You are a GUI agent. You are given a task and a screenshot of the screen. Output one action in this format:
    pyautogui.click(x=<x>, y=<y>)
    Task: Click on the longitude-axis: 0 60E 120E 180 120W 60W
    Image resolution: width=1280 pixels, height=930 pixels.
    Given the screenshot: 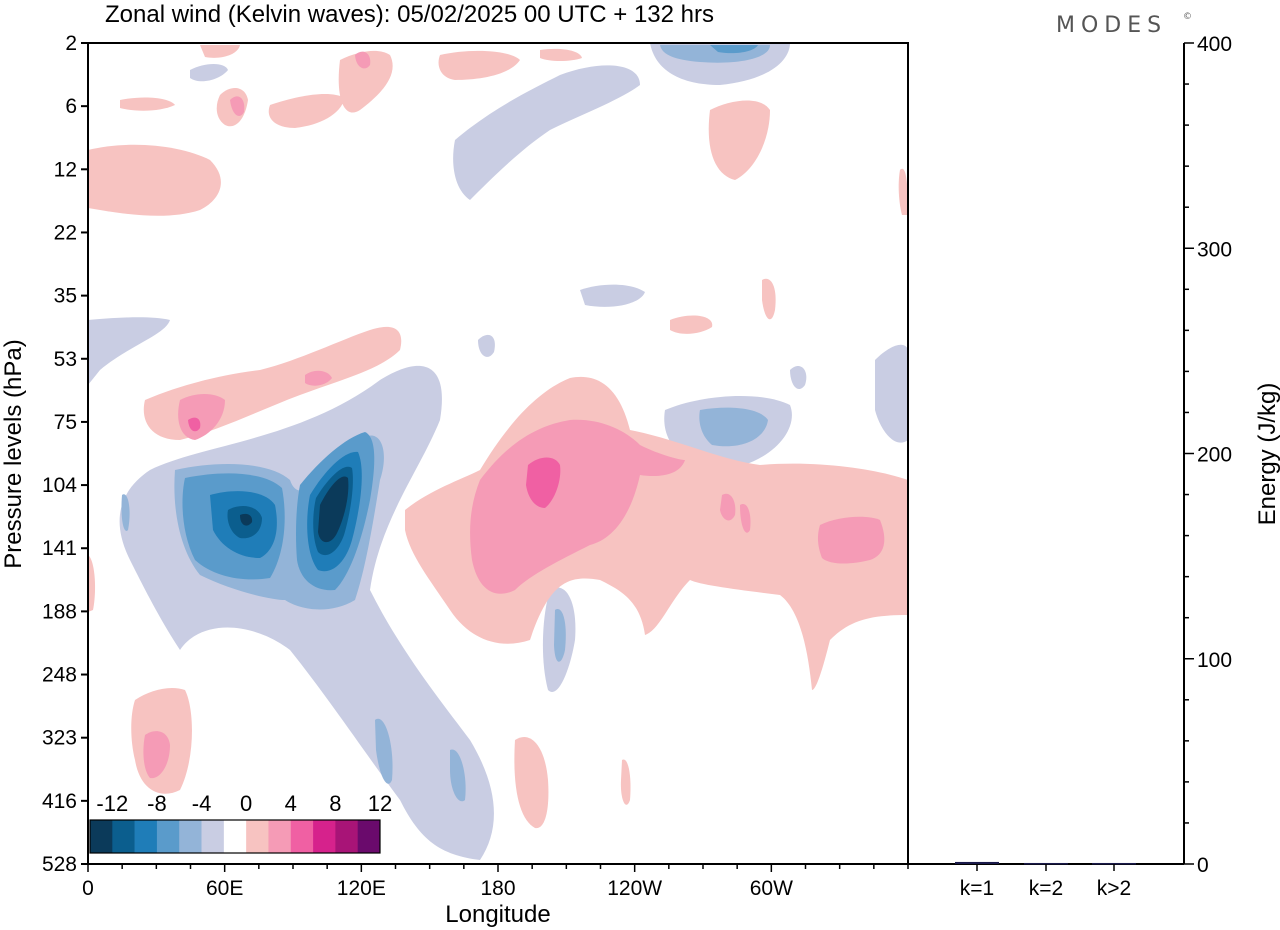 What is the action you would take?
    pyautogui.click(x=495, y=882)
    